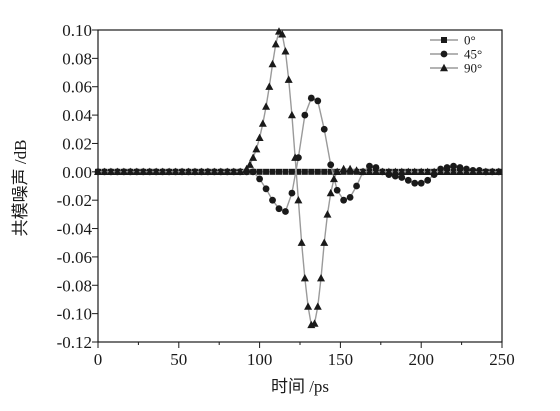 This screenshot has width=560, height=411. Describe the element at coordinates (304, 355) in the screenshot. I see `x-axis-ticks: 0 50 100 150 200 250` at that location.